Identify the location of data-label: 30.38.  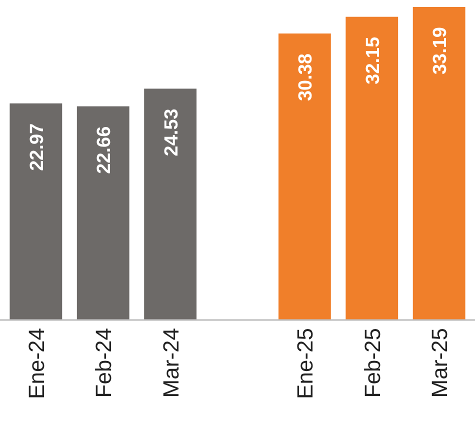
(306, 78).